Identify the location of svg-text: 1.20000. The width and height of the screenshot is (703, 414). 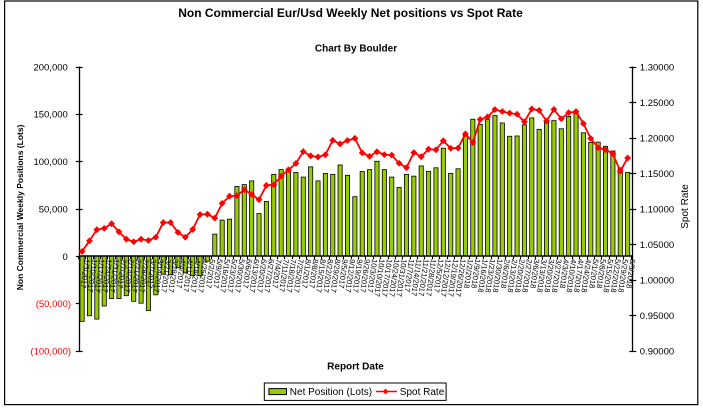
(657, 138).